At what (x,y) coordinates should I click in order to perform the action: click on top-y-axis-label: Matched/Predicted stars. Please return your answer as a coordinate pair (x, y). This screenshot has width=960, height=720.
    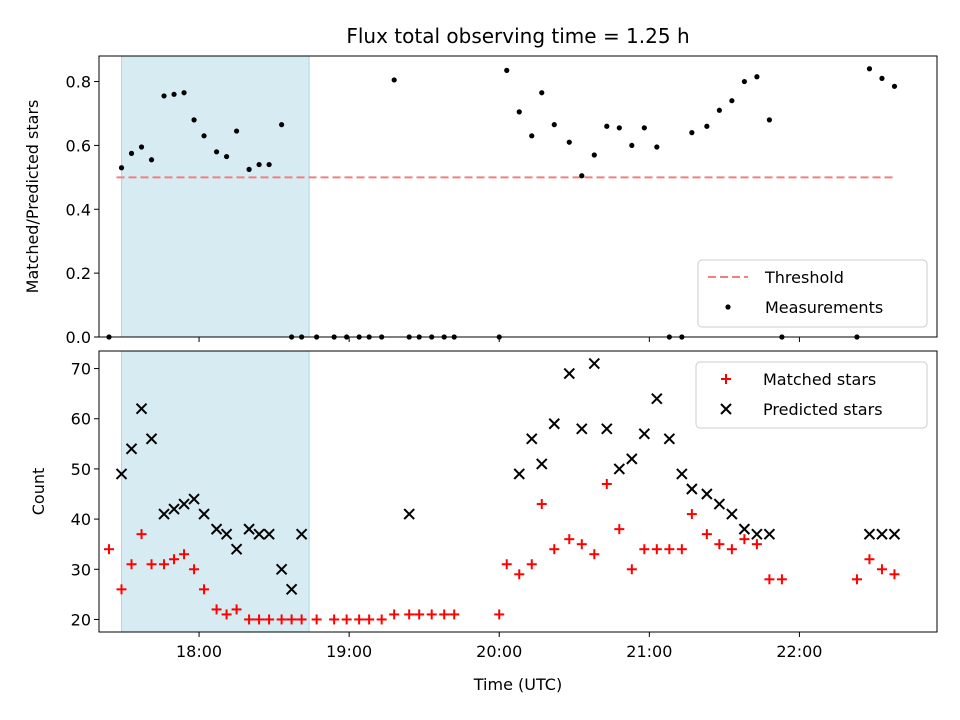
    Looking at the image, I should click on (32, 197).